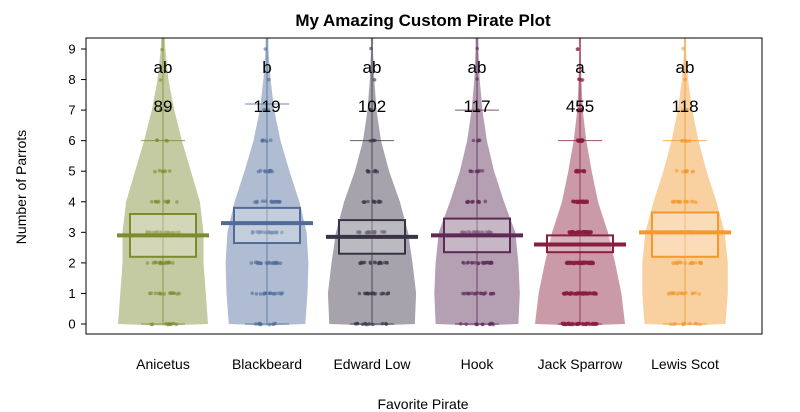  I want to click on y-tick-label: 8, so click(71, 79).